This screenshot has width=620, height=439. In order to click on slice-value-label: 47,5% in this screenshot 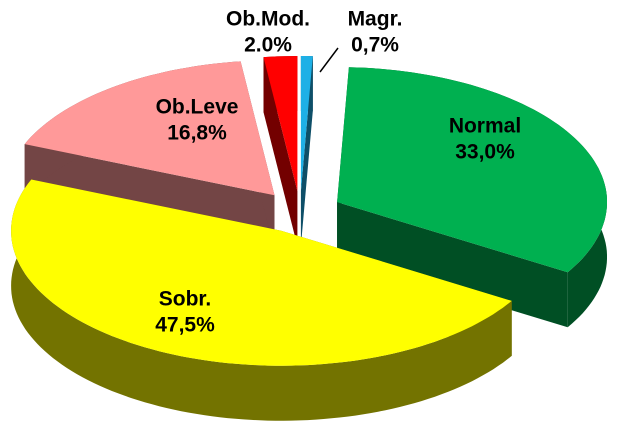, I will do `click(185, 325)`.